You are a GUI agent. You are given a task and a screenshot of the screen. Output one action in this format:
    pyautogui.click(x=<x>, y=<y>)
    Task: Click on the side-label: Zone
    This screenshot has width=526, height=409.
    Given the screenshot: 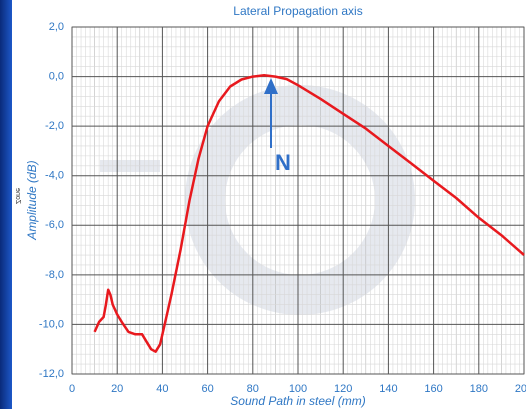 What is the action you would take?
    pyautogui.click(x=17, y=196)
    